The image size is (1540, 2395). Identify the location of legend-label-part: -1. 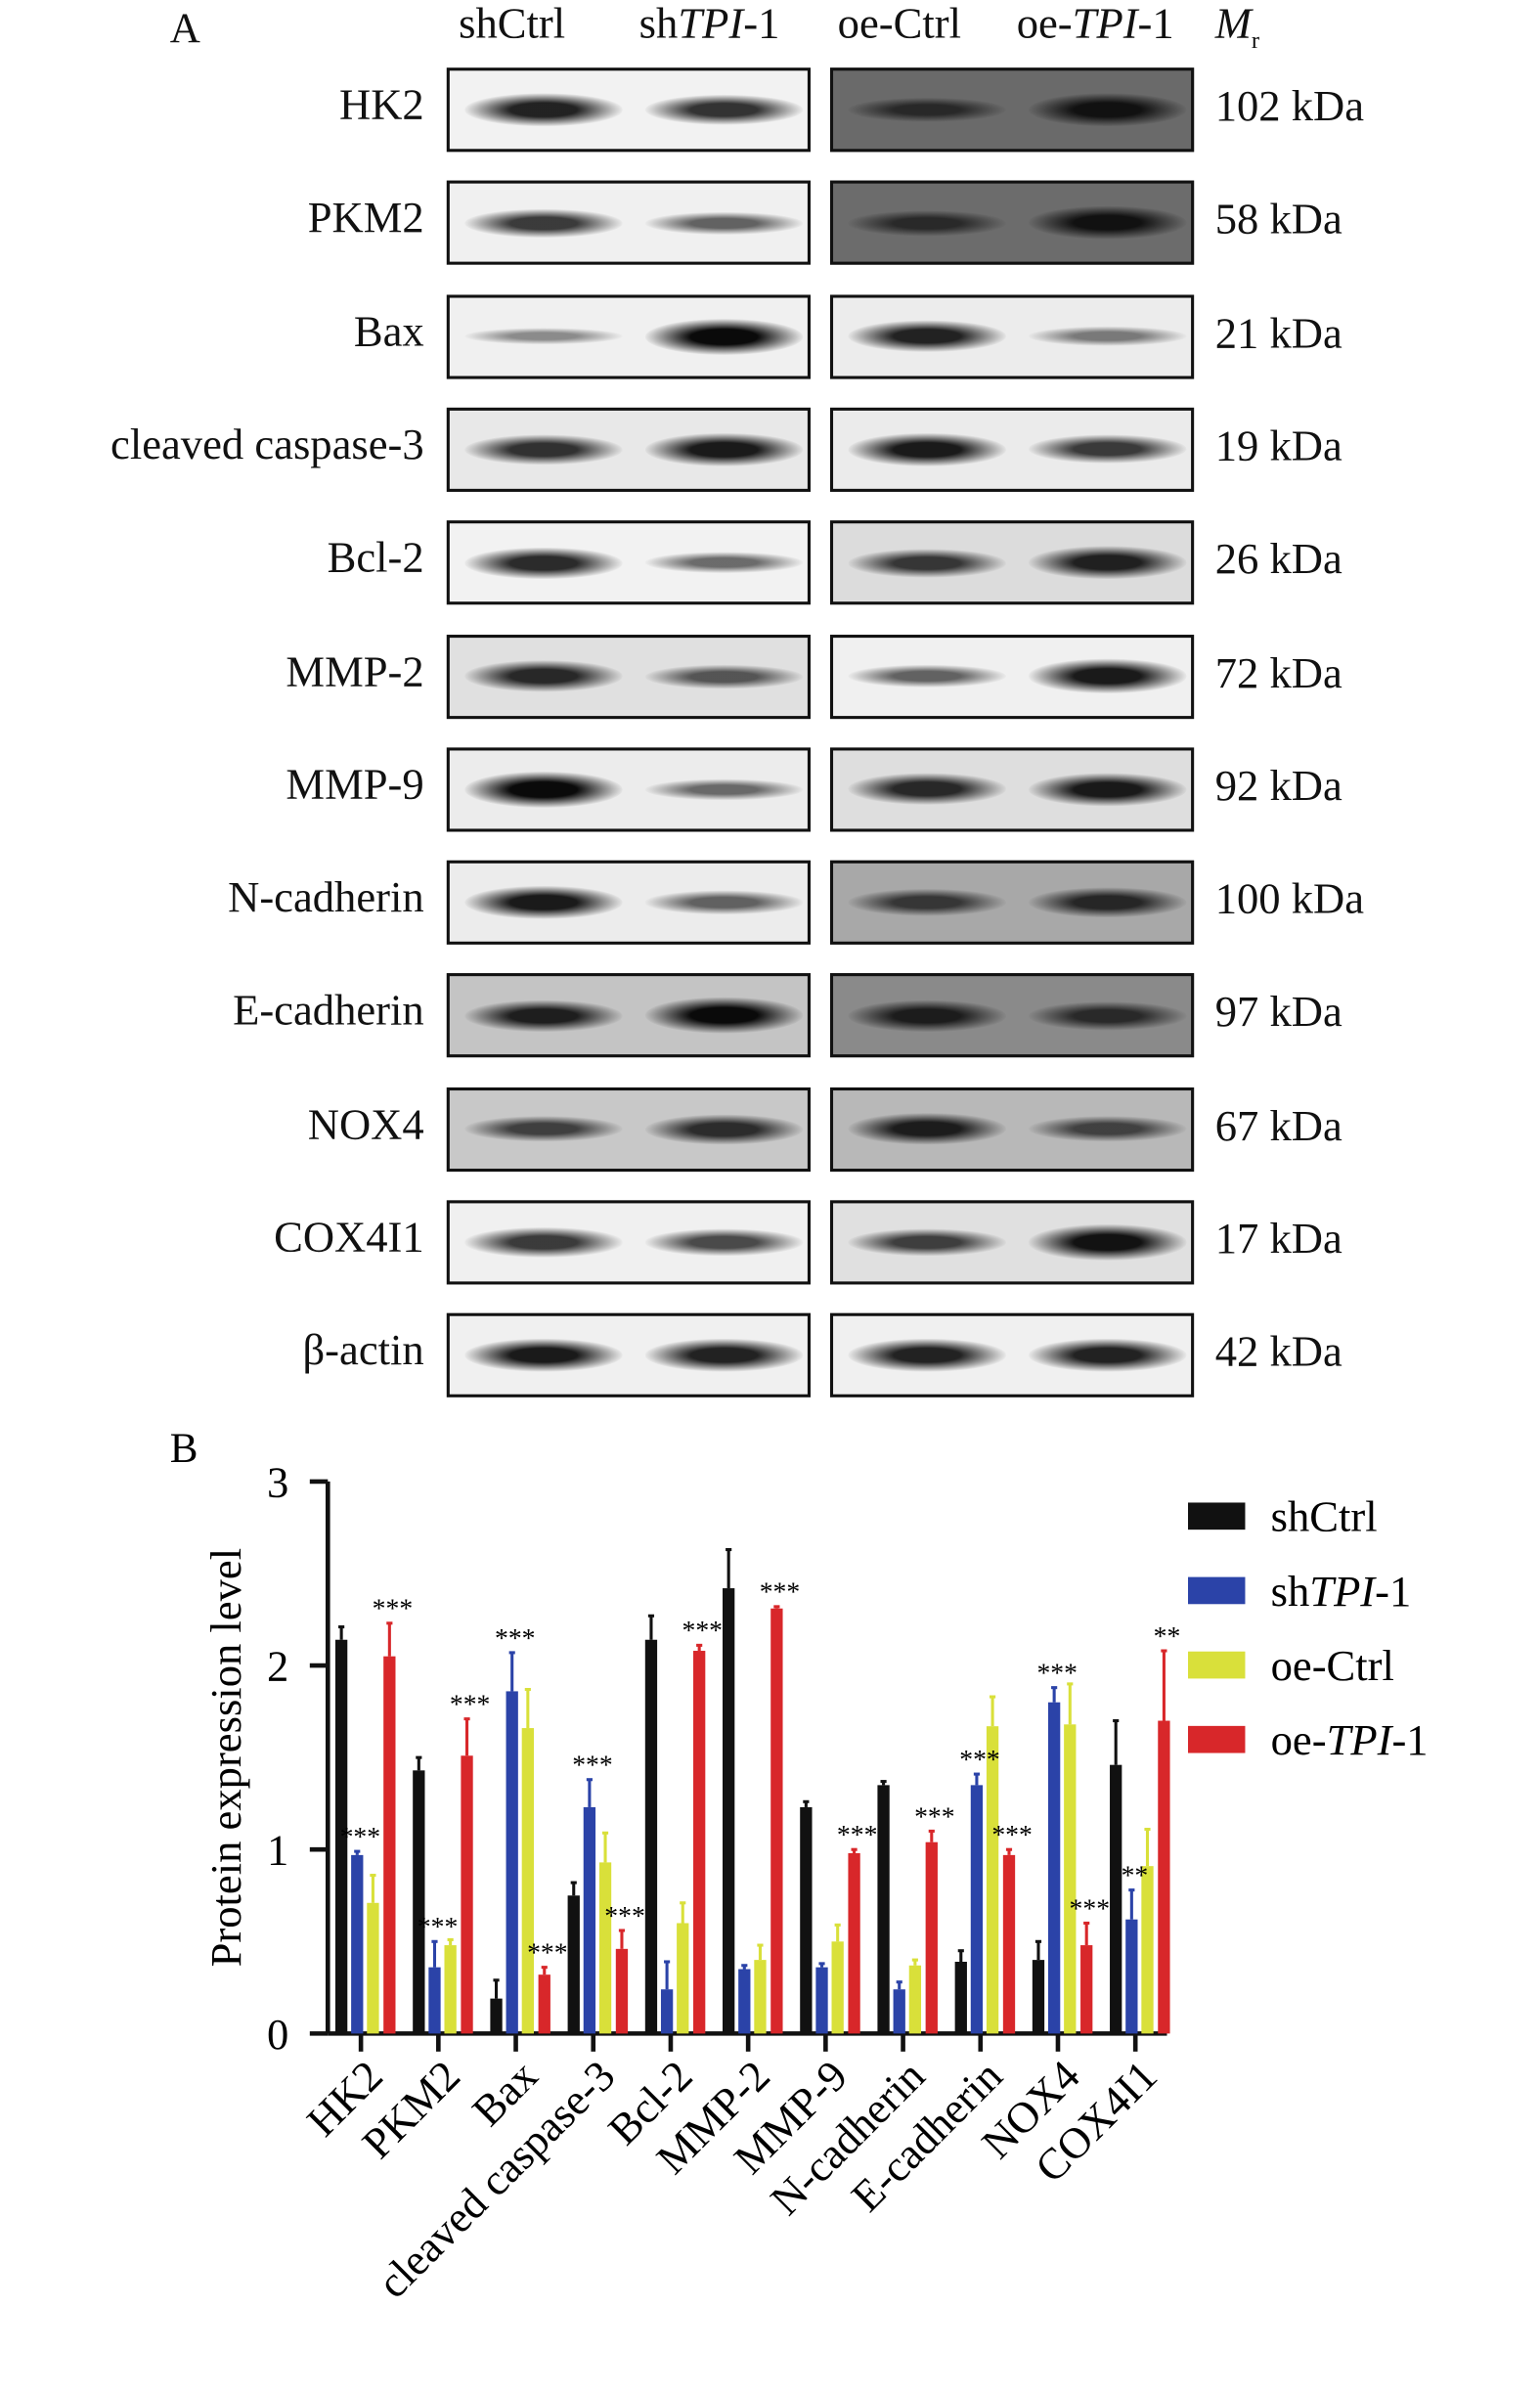
(1393, 1591).